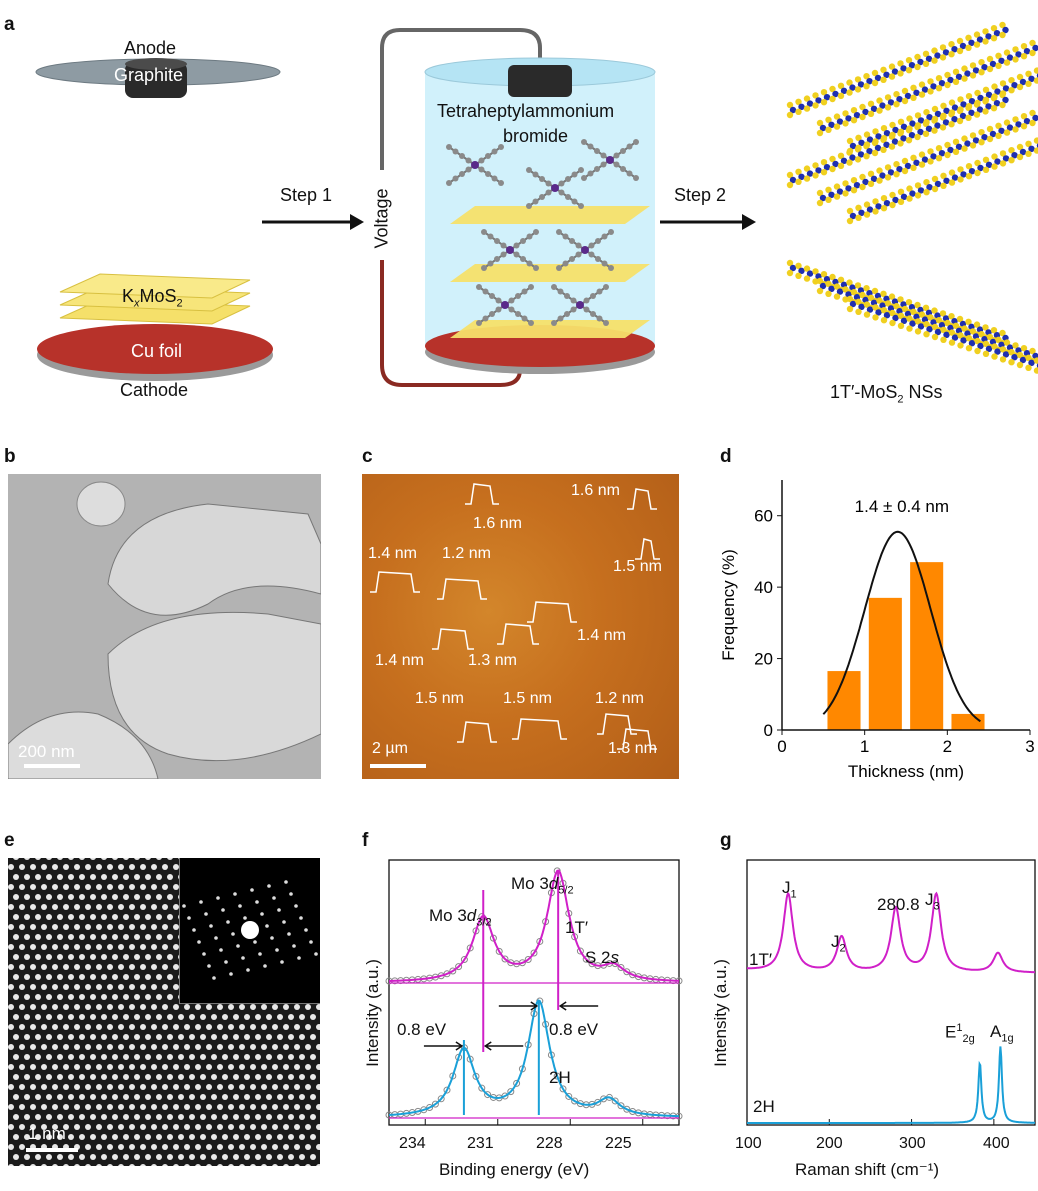 The height and width of the screenshot is (1191, 1038). I want to click on product-main: 1T′-MoS, so click(864, 392).